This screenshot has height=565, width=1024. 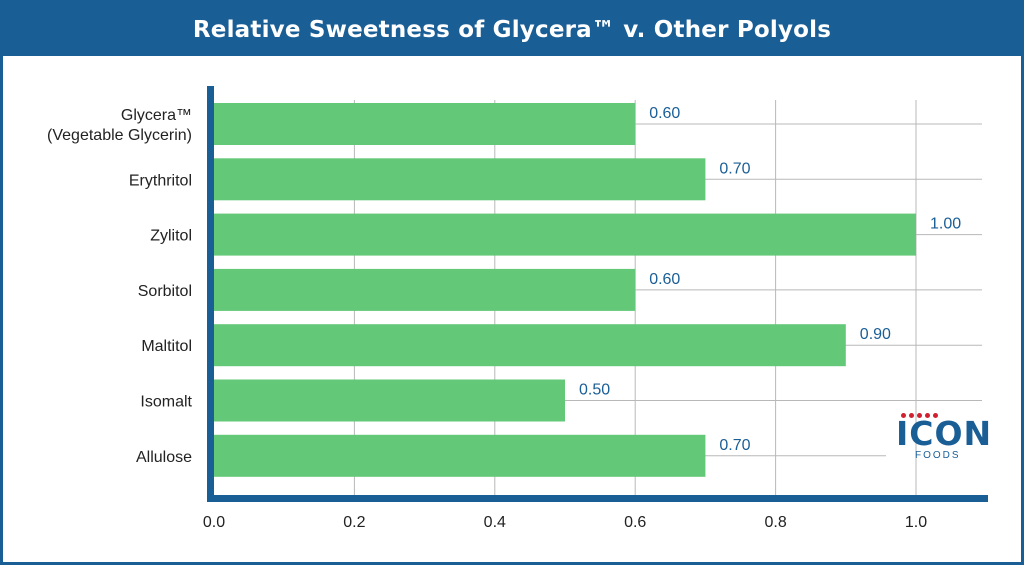 What do you see at coordinates (875, 334) in the screenshot?
I see `value-label: 0.90` at bounding box center [875, 334].